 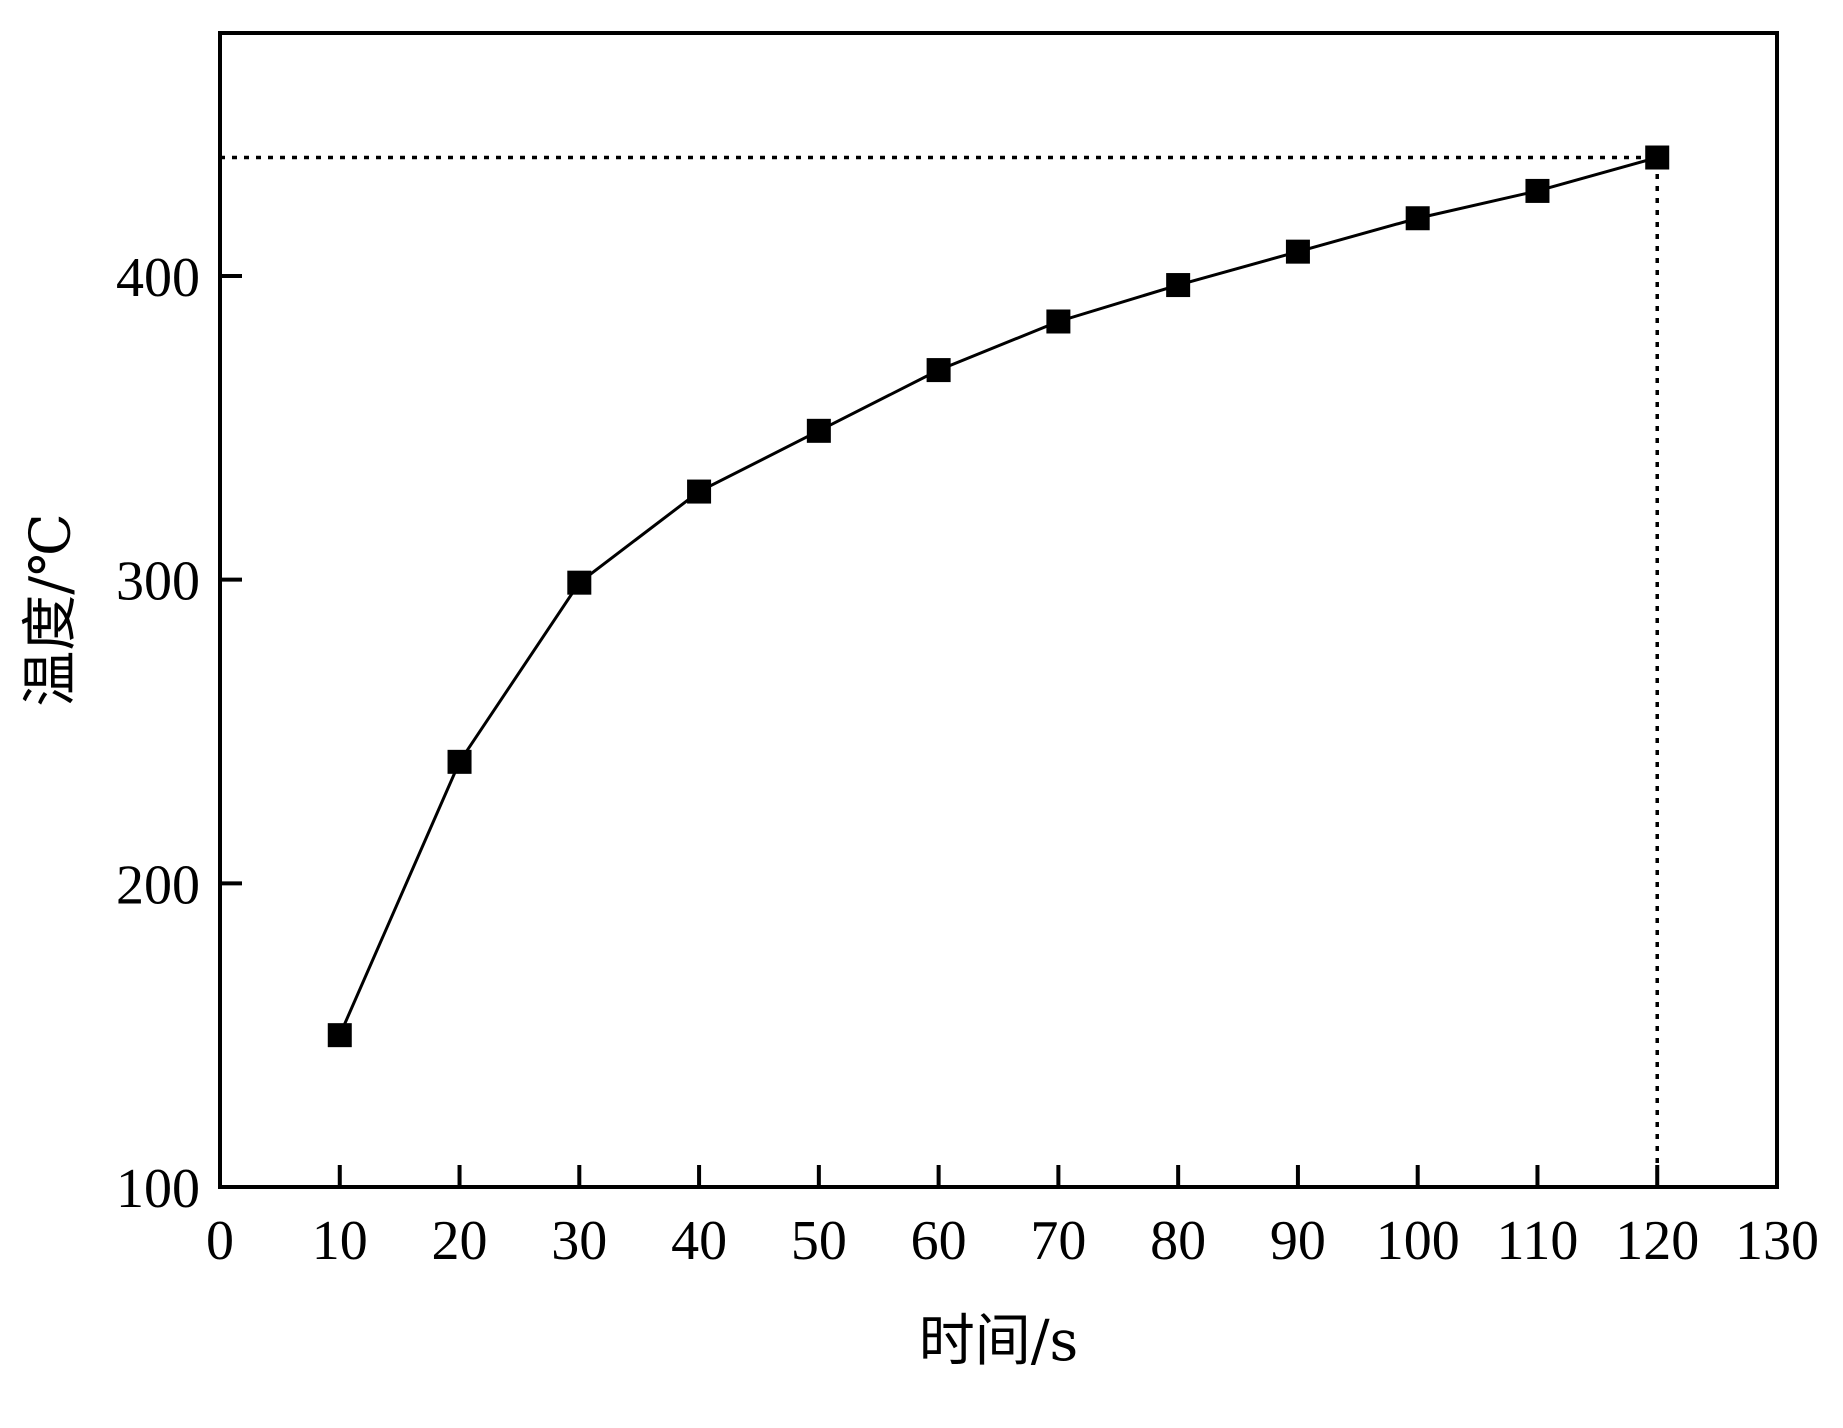 What do you see at coordinates (1777, 1241) in the screenshot?
I see `x-tick-label: 130` at bounding box center [1777, 1241].